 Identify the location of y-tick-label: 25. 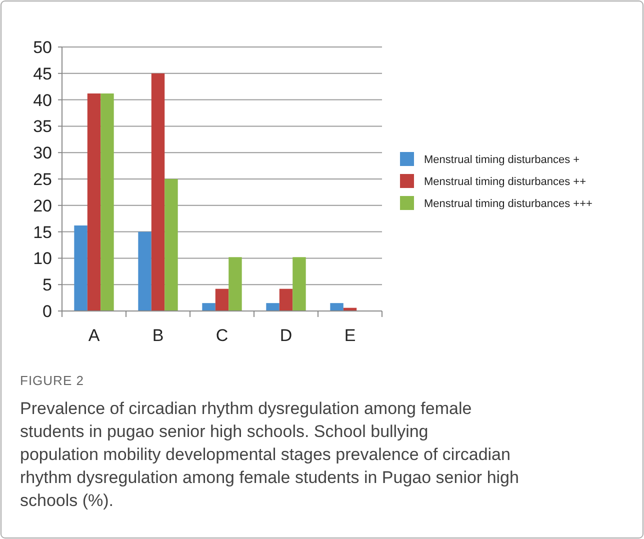
(42, 179).